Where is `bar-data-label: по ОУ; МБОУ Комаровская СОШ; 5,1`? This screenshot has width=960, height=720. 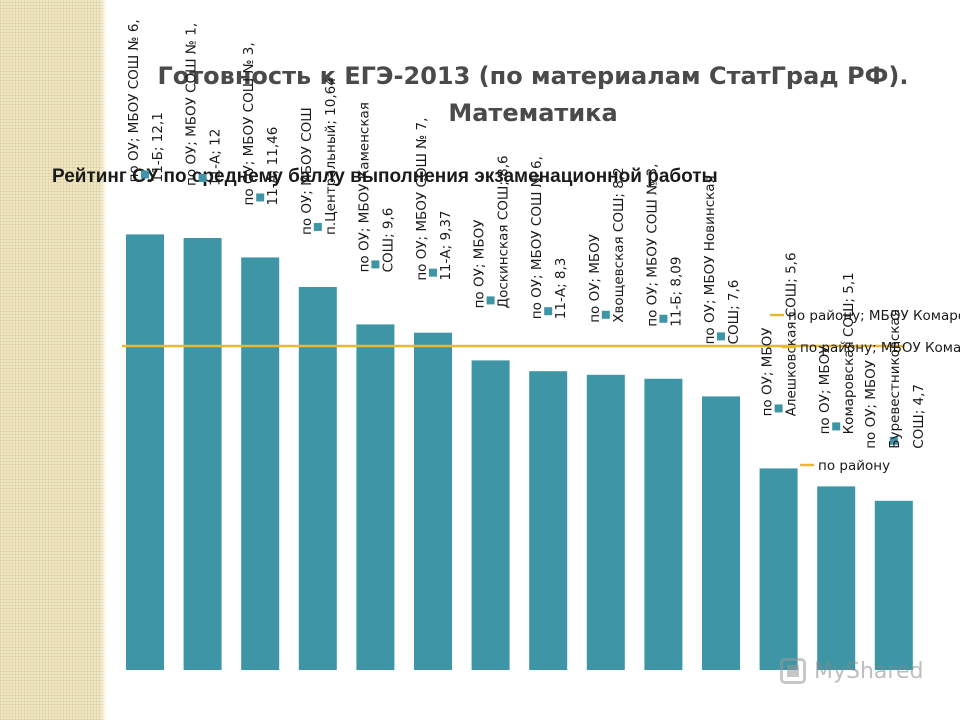 bar-data-label: по ОУ; МБОУ Комаровская СОШ; 5,1 is located at coordinates (837, 353).